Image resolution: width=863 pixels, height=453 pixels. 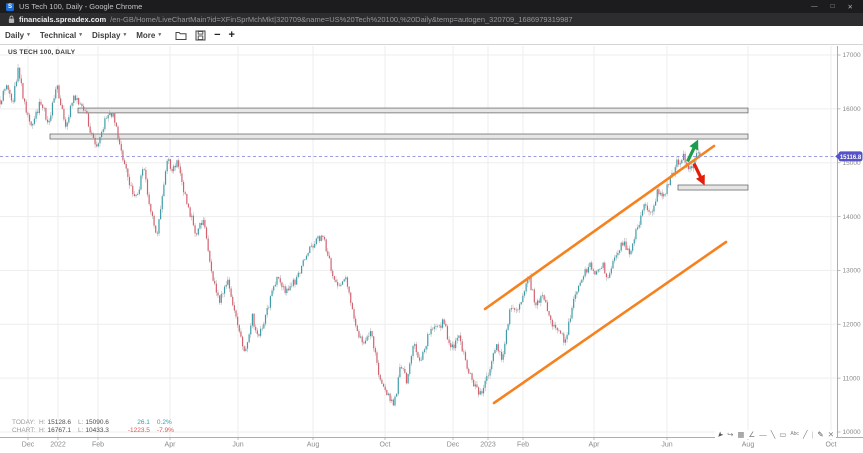 I want to click on x-axis-label: 2023, so click(x=488, y=445).